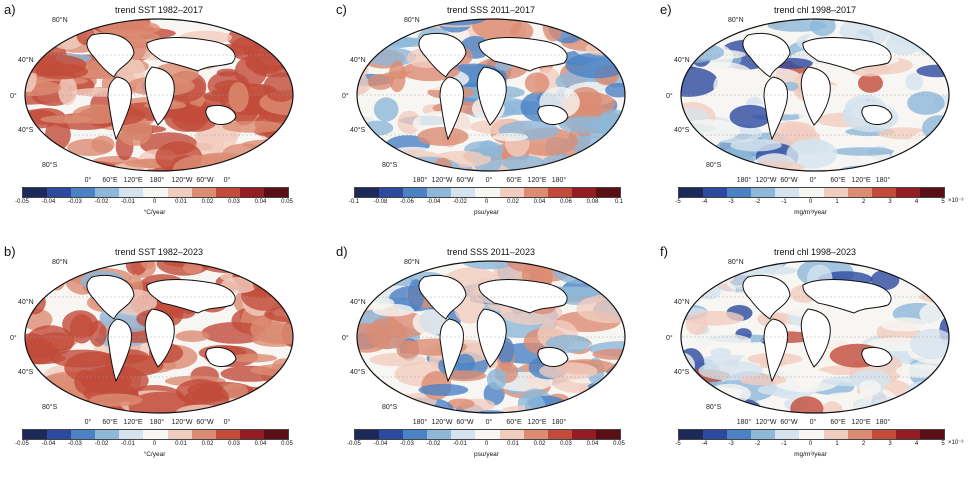 This screenshot has height=480, width=974. Describe the element at coordinates (664, 251) in the screenshot. I see `panel-letter: f)` at that location.